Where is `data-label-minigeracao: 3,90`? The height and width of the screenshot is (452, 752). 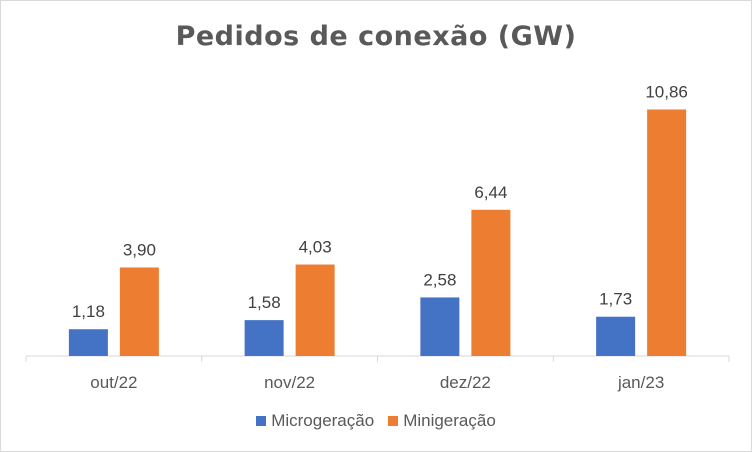 data-label-minigeracao: 3,90 is located at coordinates (139, 249).